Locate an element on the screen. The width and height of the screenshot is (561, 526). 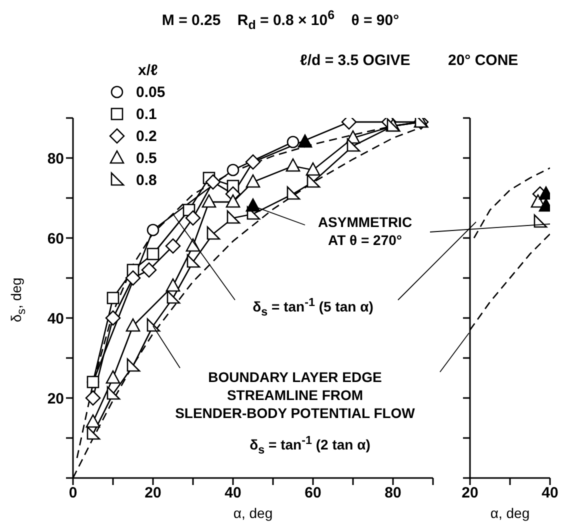
annotation: ASYMMETRIC AT θ = 270° is located at coordinates (365, 231).